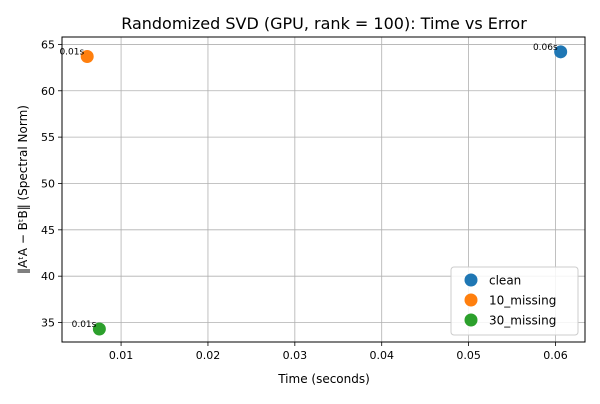 The image size is (600, 404). What do you see at coordinates (208, 355) in the screenshot?
I see `x-tick-label: 0.02` at bounding box center [208, 355].